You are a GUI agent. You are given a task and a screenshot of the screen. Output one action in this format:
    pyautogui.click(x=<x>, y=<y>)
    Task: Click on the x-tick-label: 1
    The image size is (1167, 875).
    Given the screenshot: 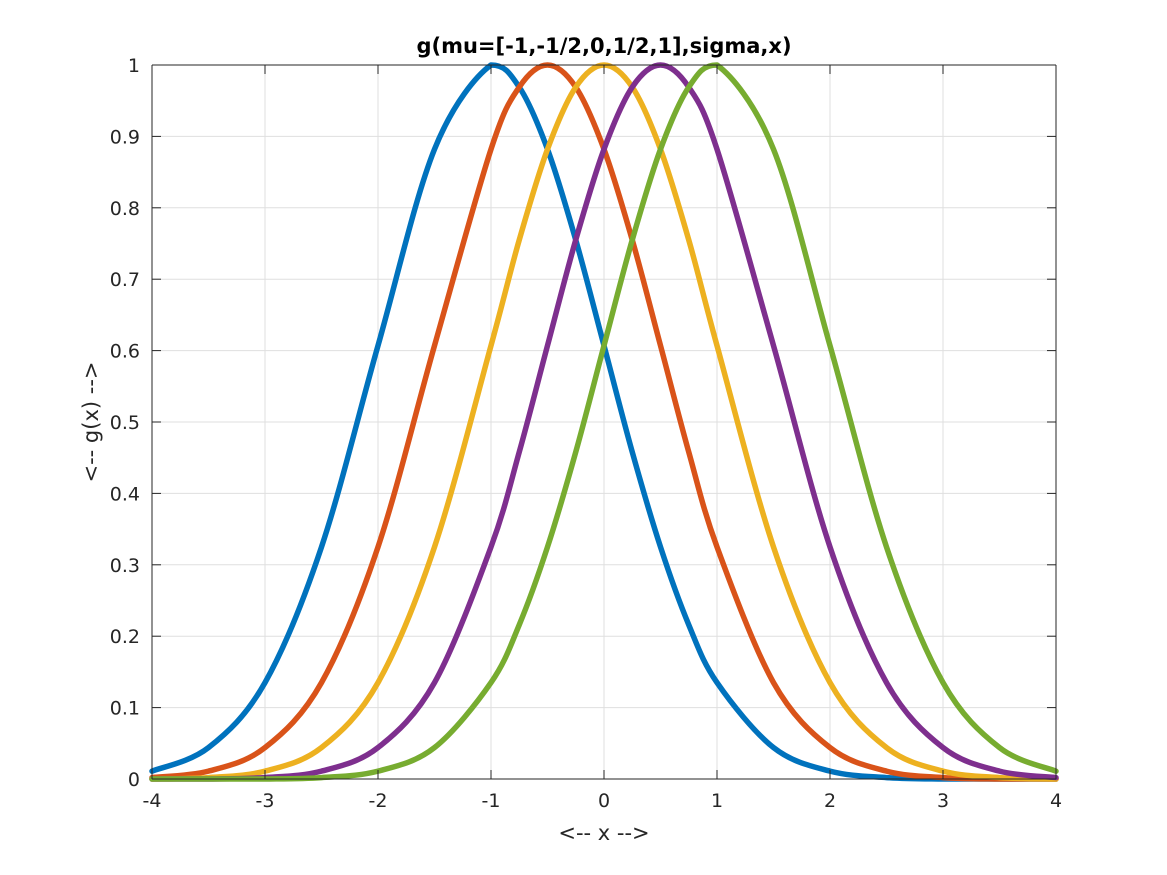 What is the action you would take?
    pyautogui.click(x=717, y=801)
    